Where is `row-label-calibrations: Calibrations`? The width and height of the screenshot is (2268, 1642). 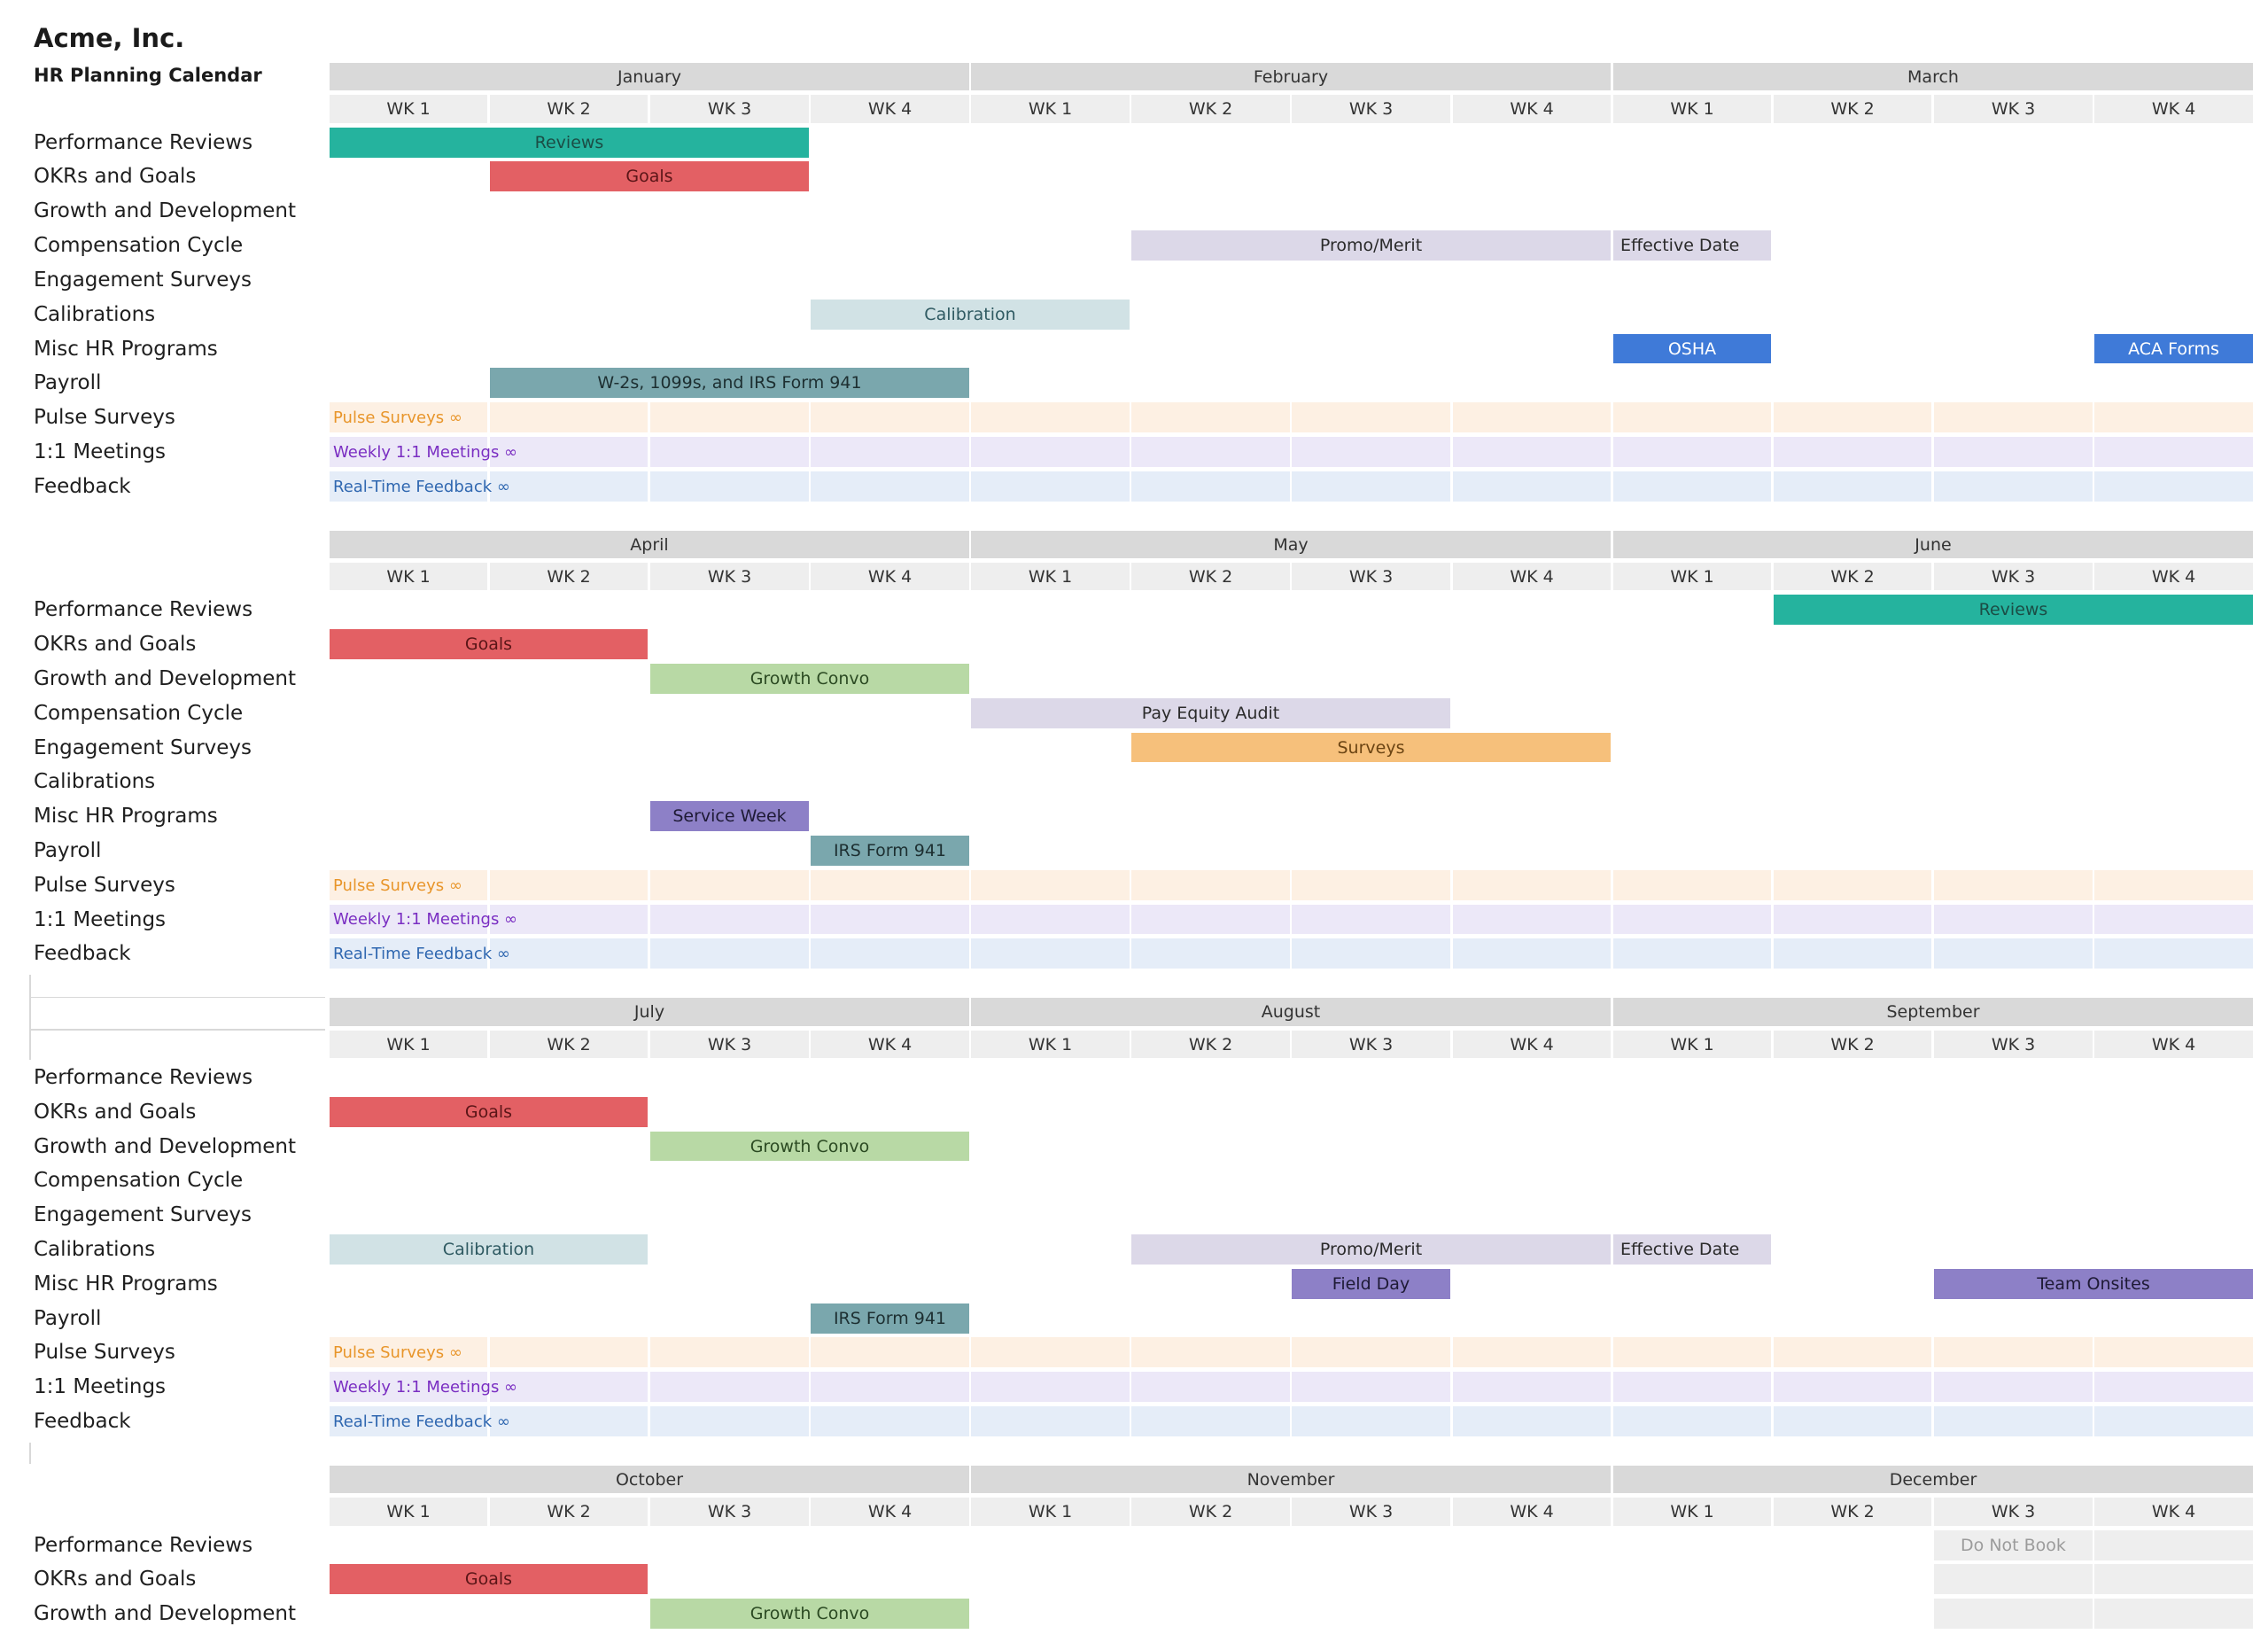 row-label-calibrations: Calibrations is located at coordinates (95, 314).